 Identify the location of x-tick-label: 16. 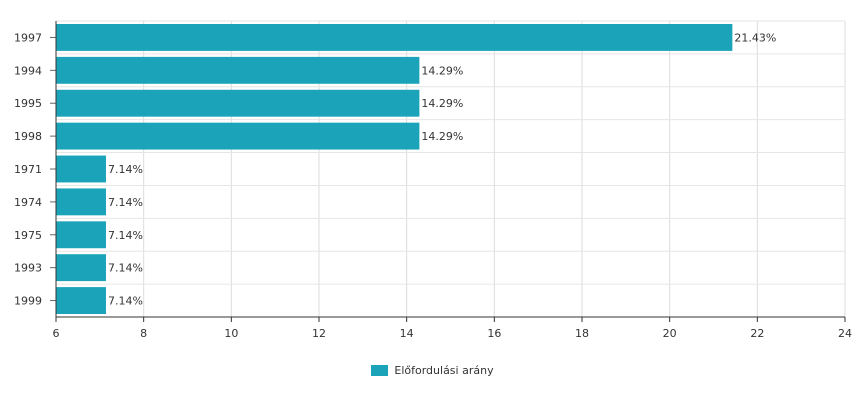
(494, 333).